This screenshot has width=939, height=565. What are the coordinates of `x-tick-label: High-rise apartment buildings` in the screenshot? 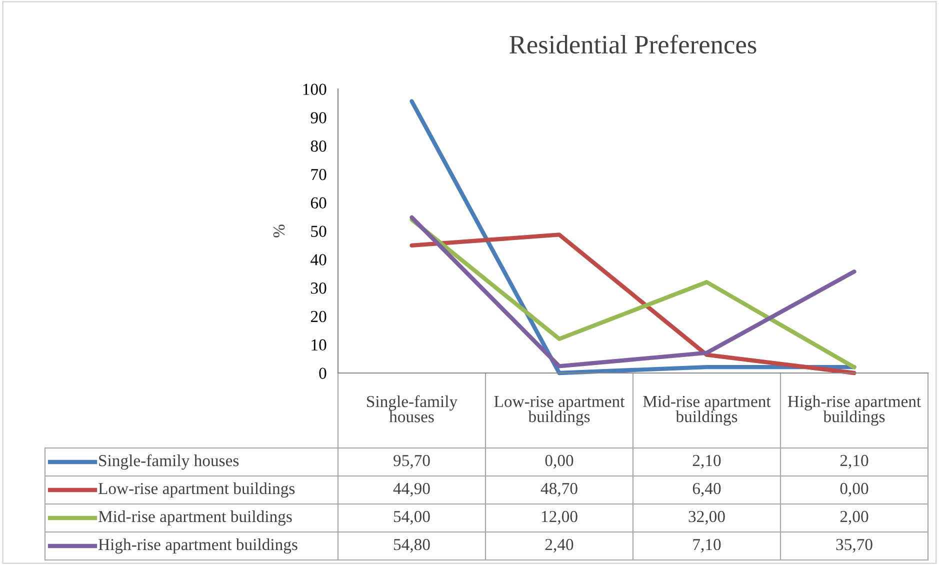 It's located at (855, 410).